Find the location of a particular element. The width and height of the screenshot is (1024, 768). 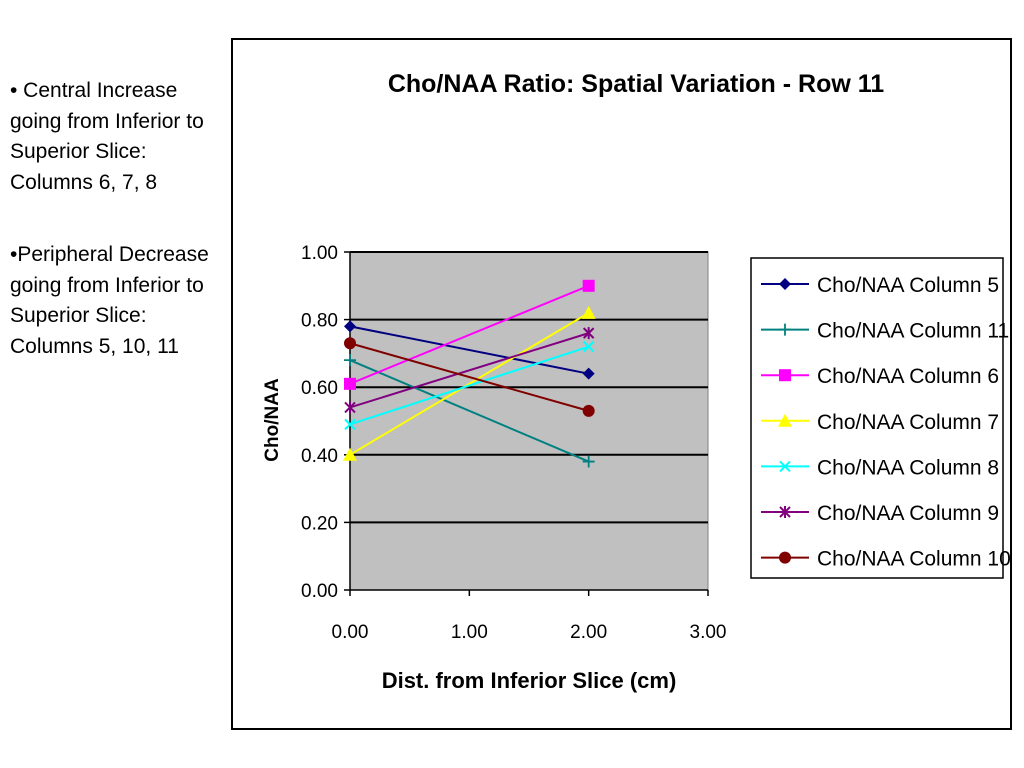

legend-label-2: Cho/NAA Column 6 is located at coordinates (908, 376).